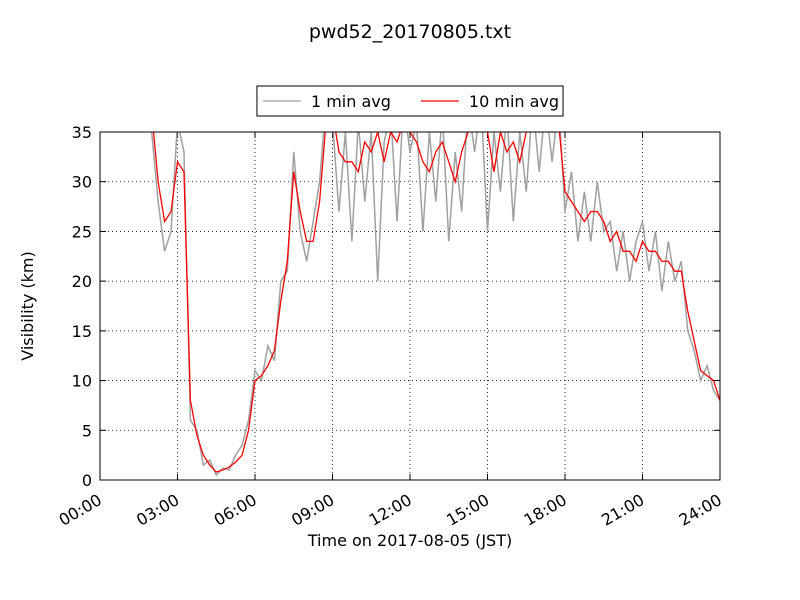 The image size is (800, 600). I want to click on legend-box, so click(410, 101).